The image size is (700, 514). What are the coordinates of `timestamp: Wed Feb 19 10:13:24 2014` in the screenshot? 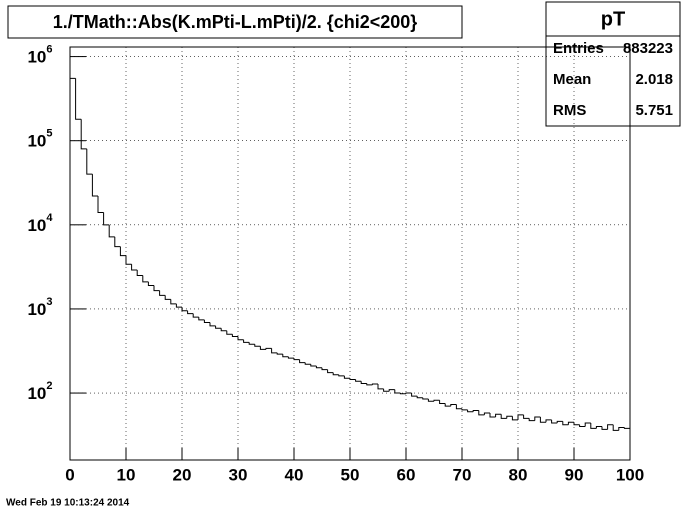 It's located at (68, 503).